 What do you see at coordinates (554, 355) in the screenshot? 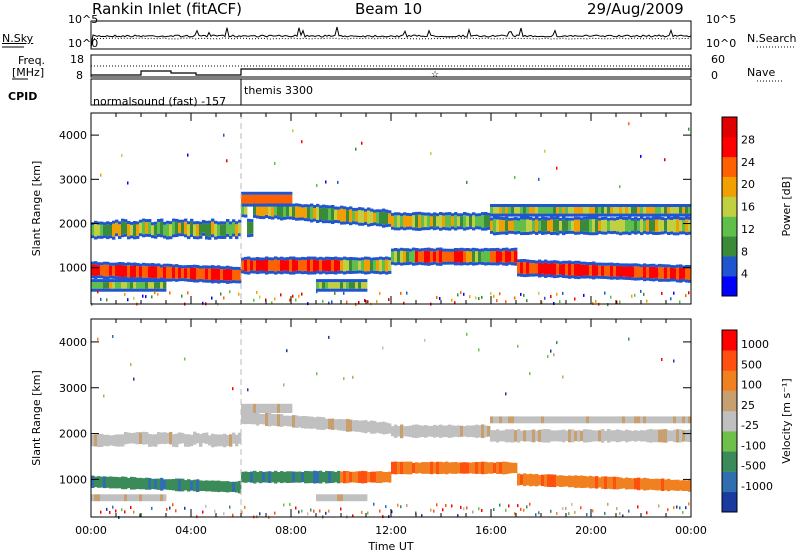
I see `velocity-speckle-cell` at bounding box center [554, 355].